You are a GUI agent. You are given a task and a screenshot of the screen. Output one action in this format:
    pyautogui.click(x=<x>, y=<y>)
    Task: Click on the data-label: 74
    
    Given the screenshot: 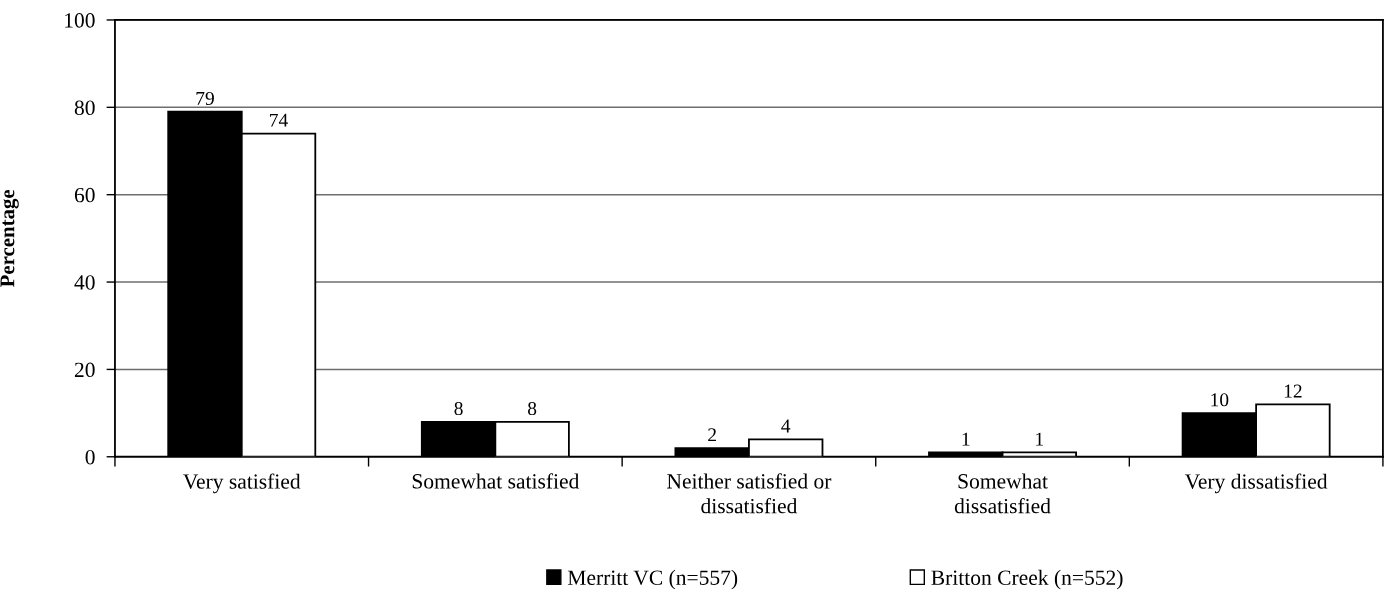 What is the action you would take?
    pyautogui.click(x=279, y=120)
    